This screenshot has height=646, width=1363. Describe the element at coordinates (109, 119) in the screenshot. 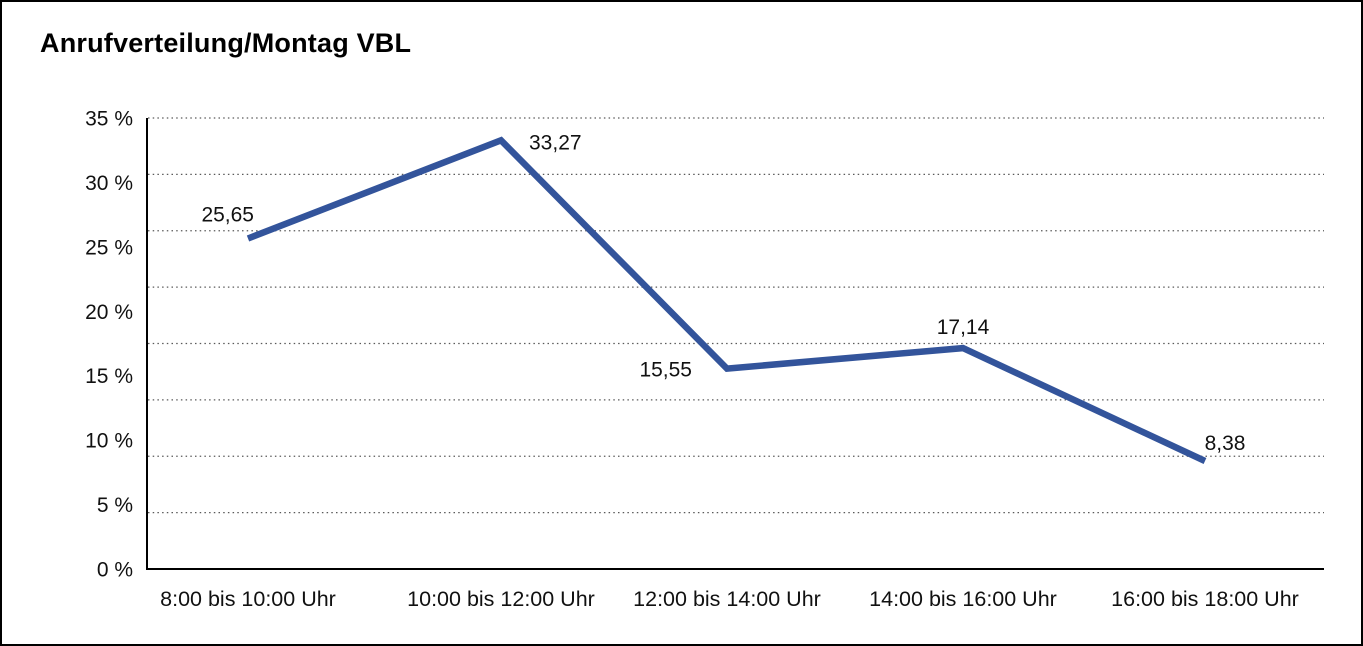

I see `y-tick-label: 35 %` at that location.